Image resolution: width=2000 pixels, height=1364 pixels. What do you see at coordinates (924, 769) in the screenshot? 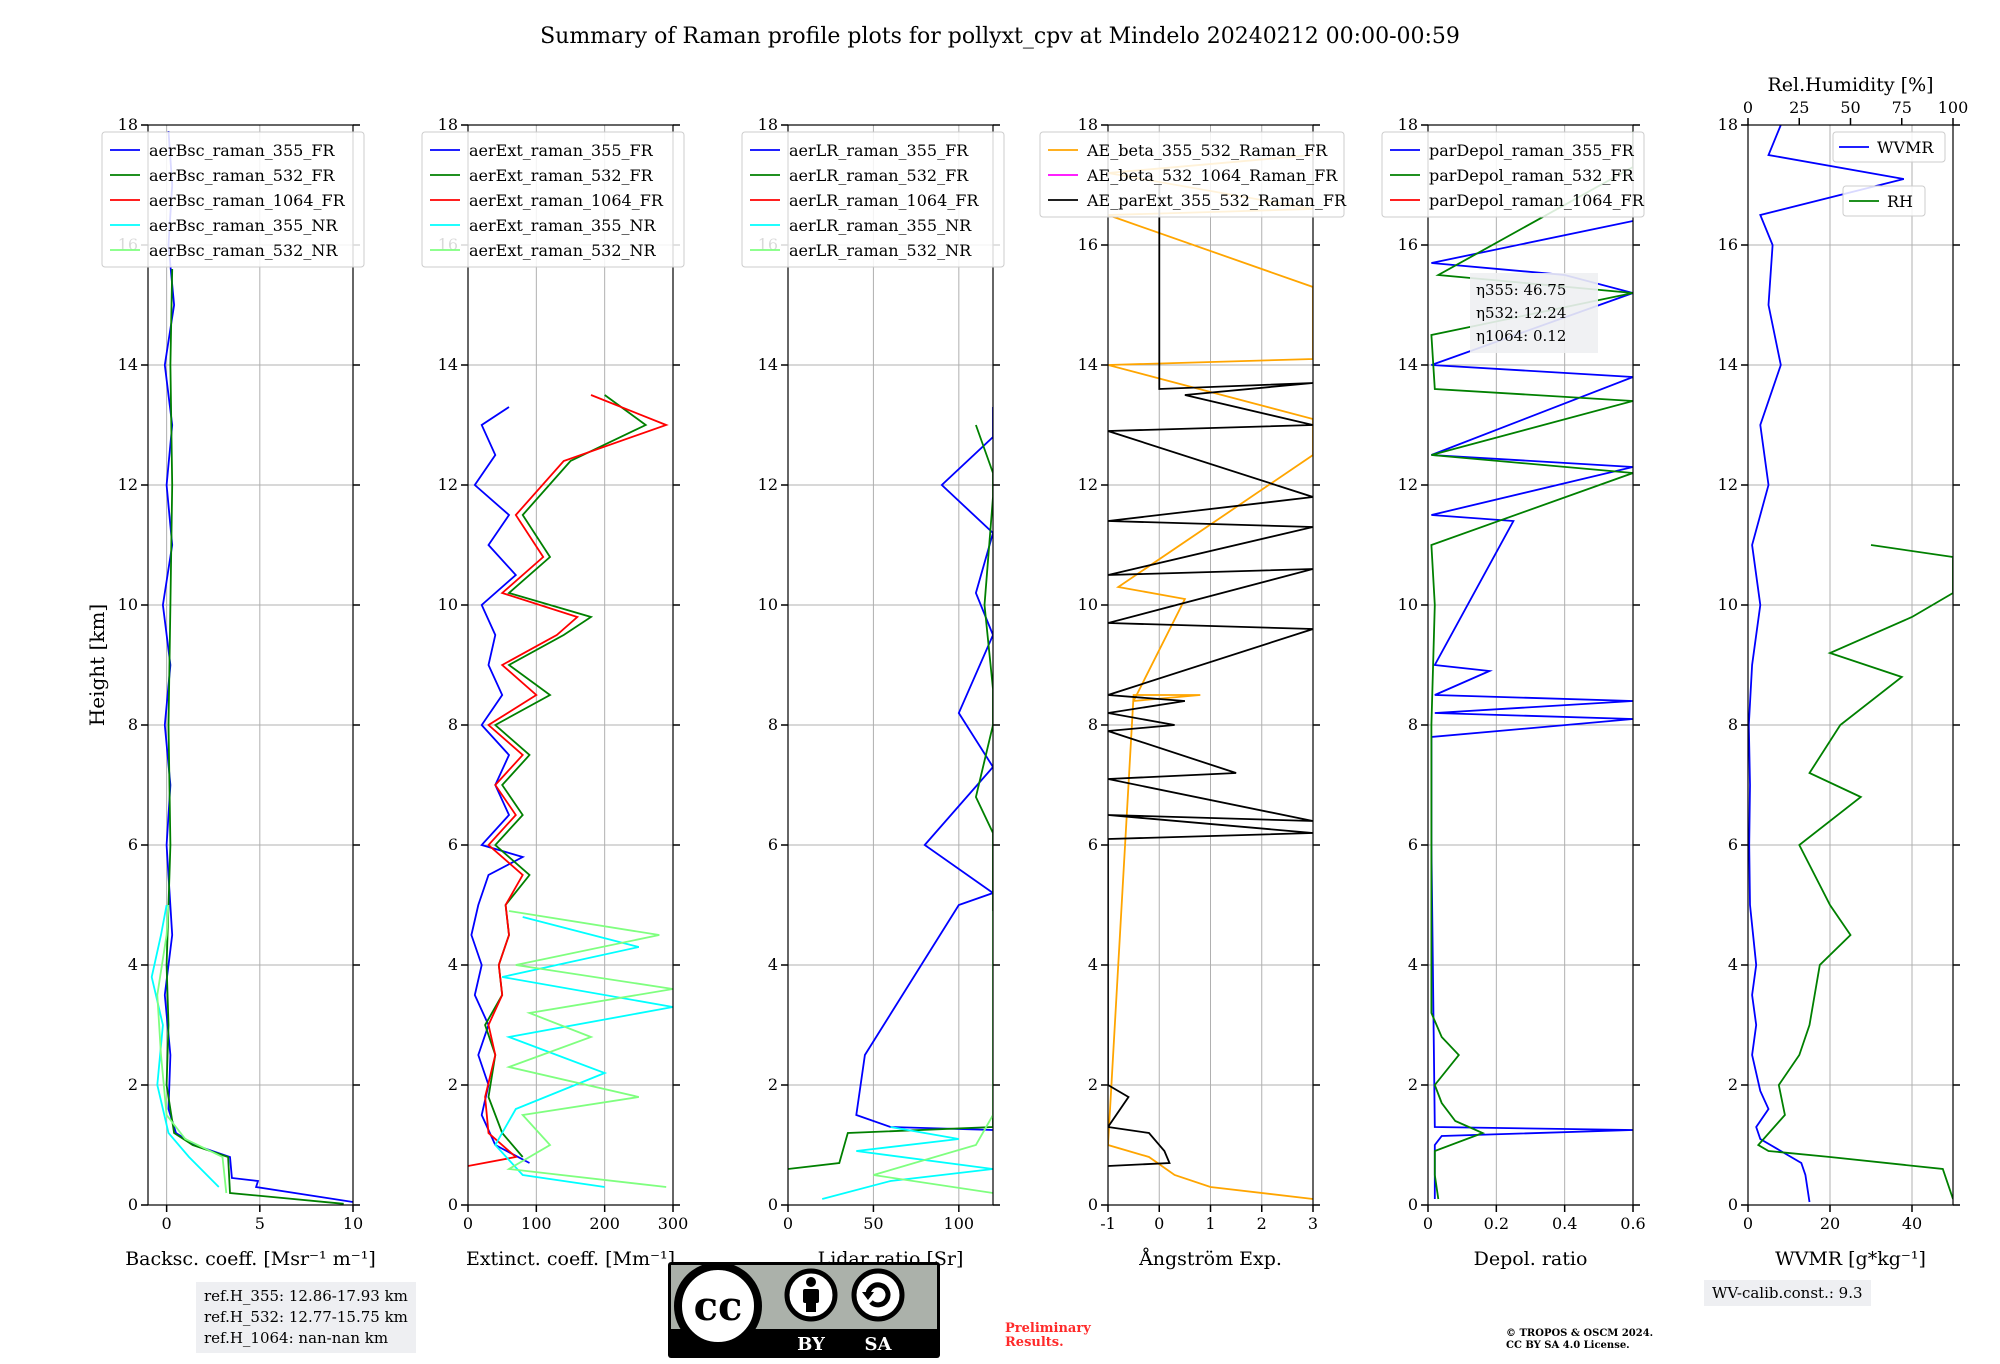
I see `series-line-aerLR_raman_355_FR` at bounding box center [924, 769].